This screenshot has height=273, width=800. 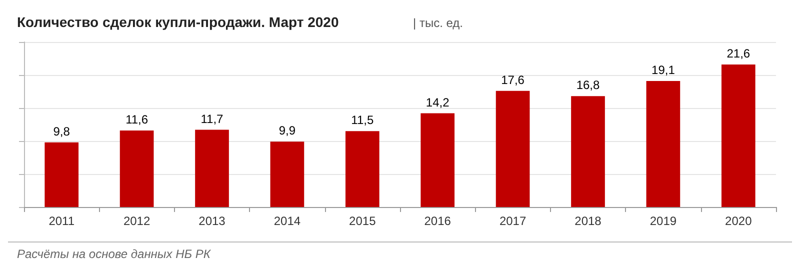 I want to click on data-label: 16,8, so click(x=588, y=85).